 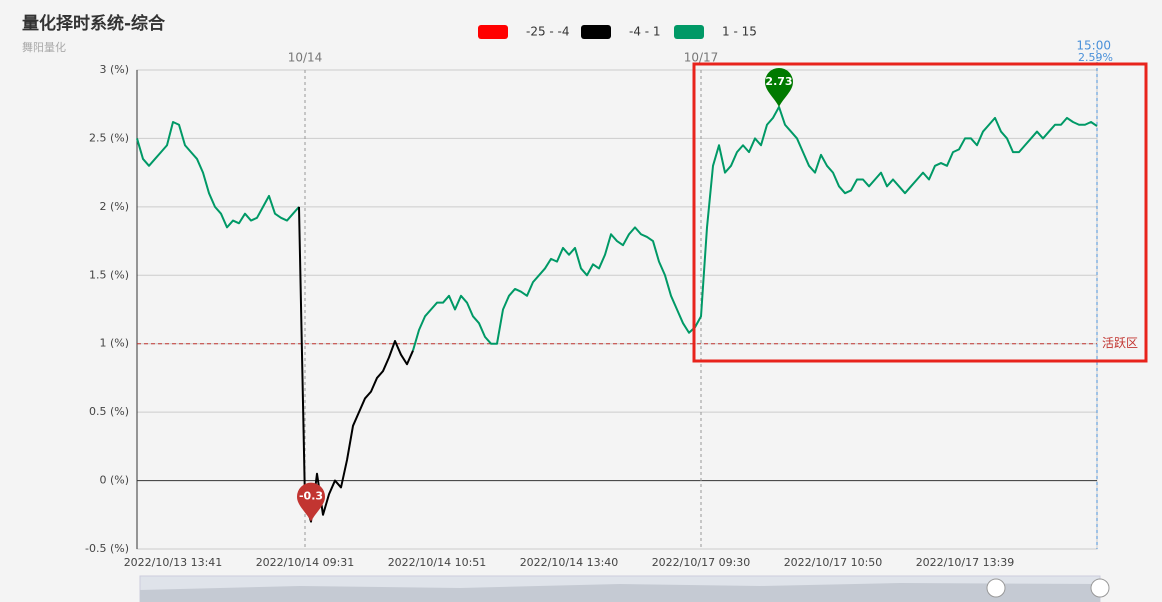 I want to click on y-tick-label: 1.5 (%), so click(x=109, y=274).